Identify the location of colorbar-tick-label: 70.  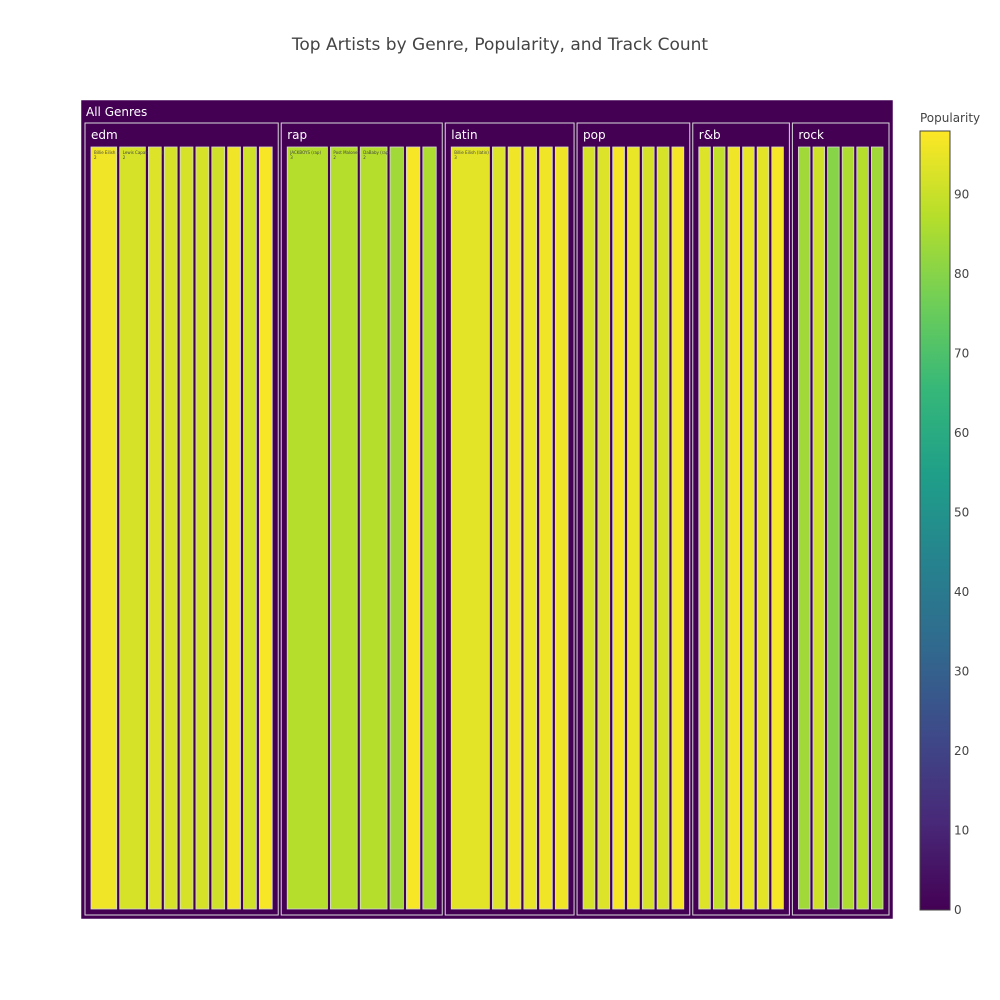
(961, 354).